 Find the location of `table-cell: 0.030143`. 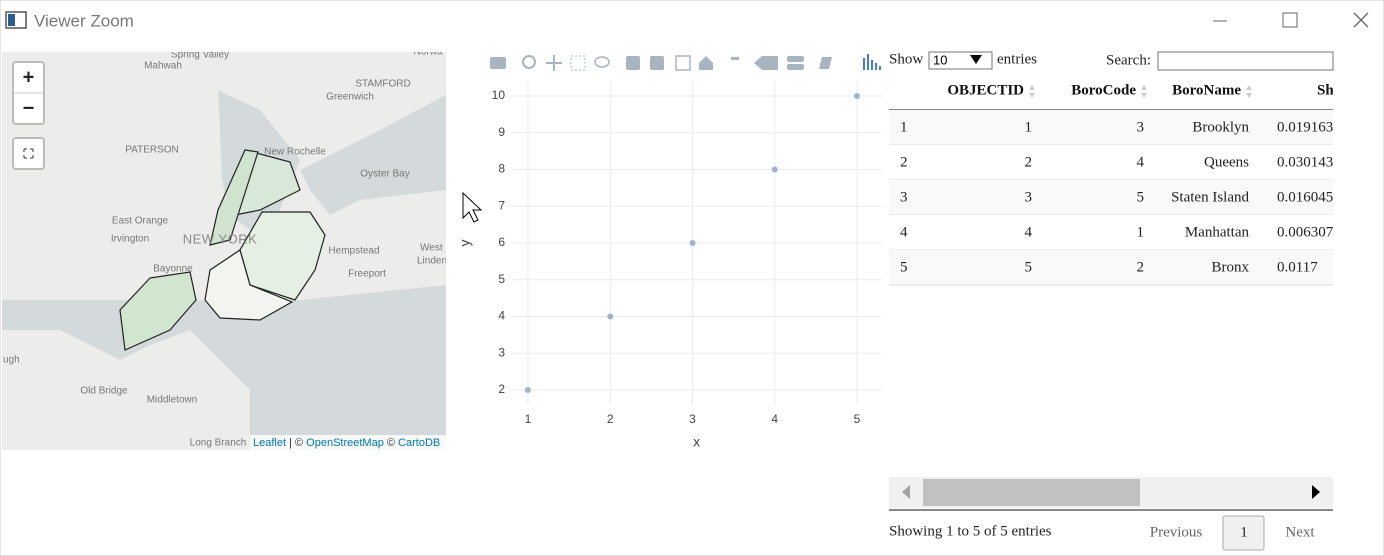

table-cell: 0.030143 is located at coordinates (1305, 162).